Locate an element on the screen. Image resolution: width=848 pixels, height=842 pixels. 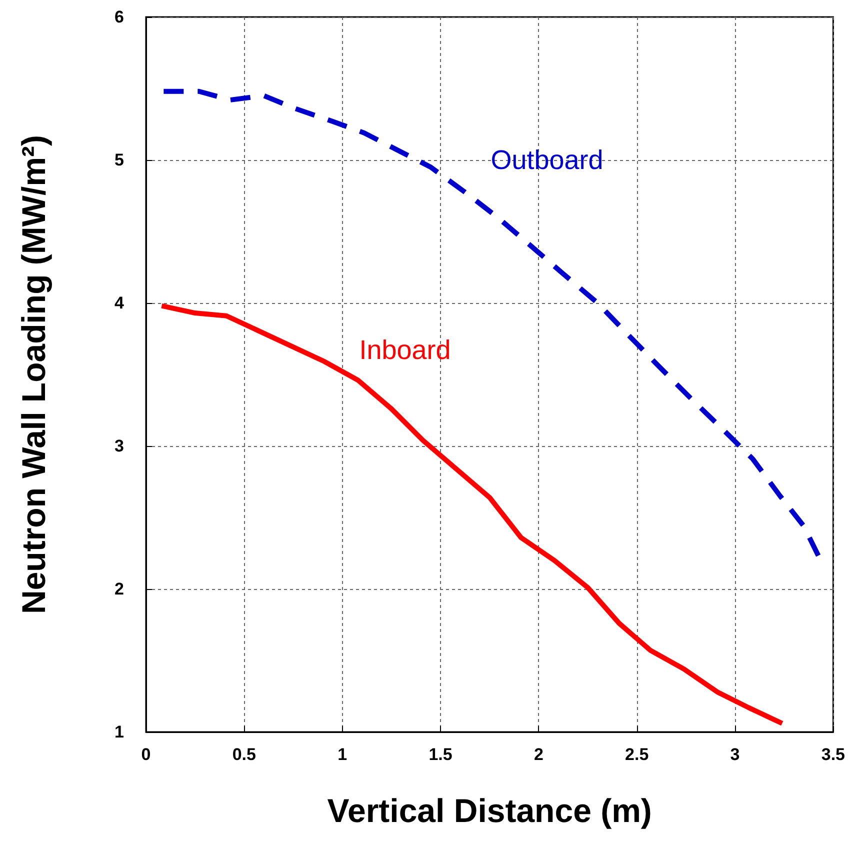
x-axis-title: Vertical Distance (m) is located at coordinates (489, 810).